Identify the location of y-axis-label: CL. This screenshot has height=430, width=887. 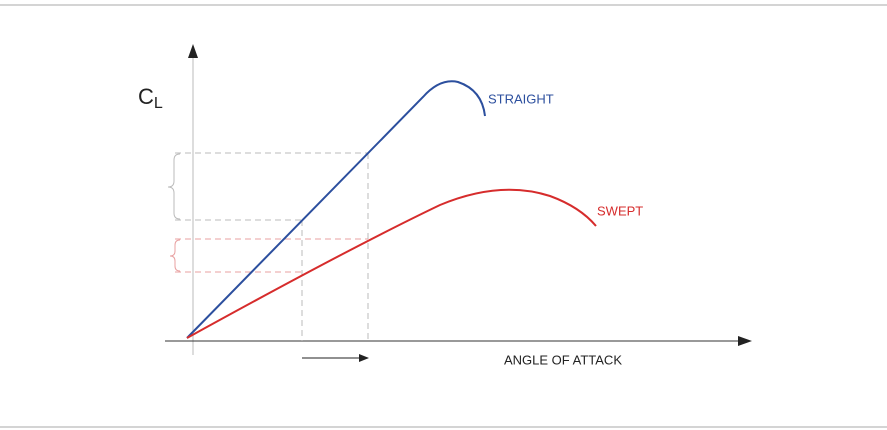
(150, 98).